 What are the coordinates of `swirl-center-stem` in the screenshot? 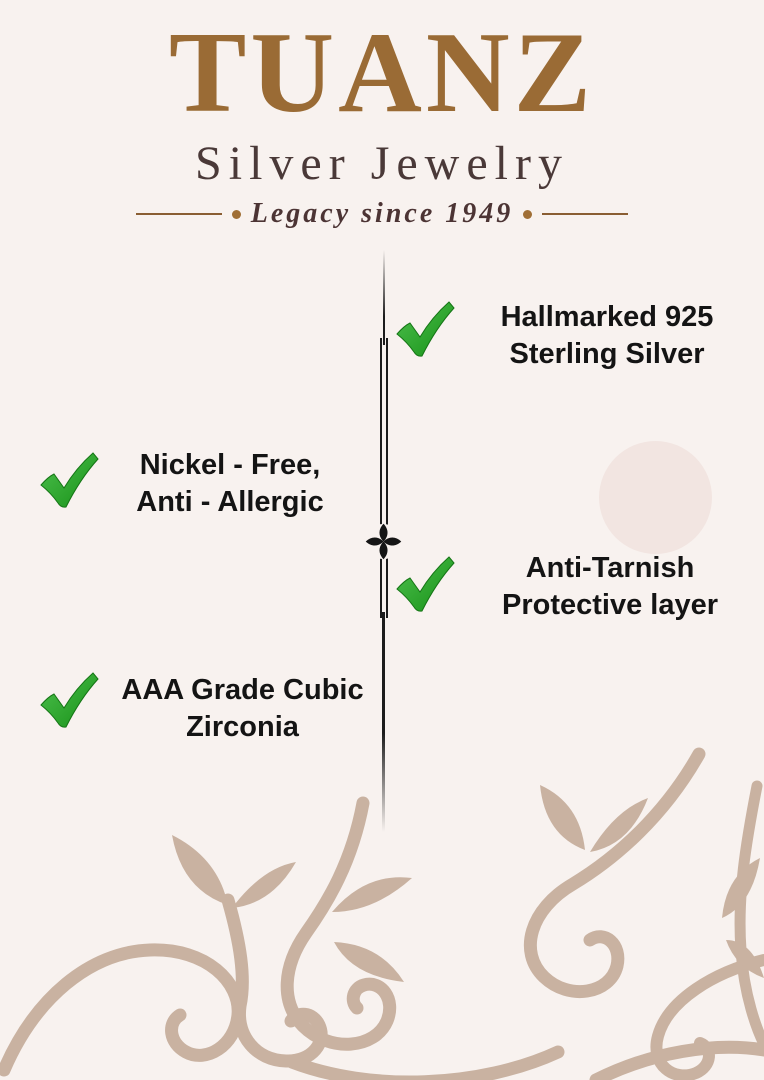 It's located at (338, 923).